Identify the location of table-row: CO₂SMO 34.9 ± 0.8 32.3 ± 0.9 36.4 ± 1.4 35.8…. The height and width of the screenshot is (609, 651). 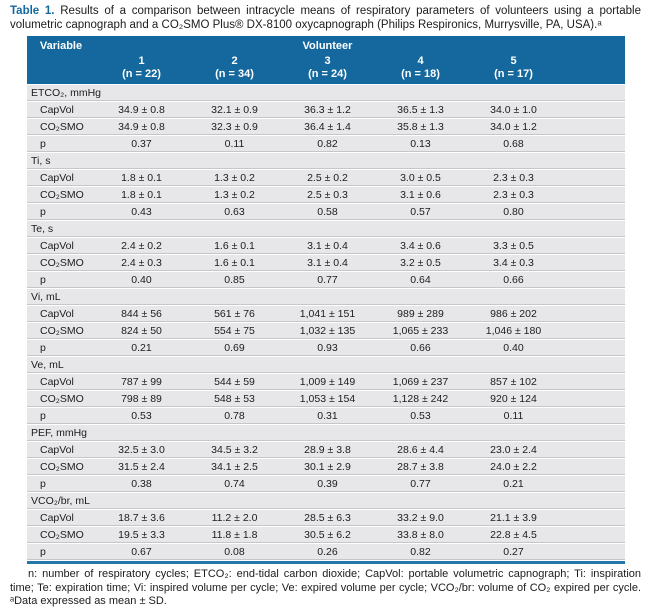
(326, 127).